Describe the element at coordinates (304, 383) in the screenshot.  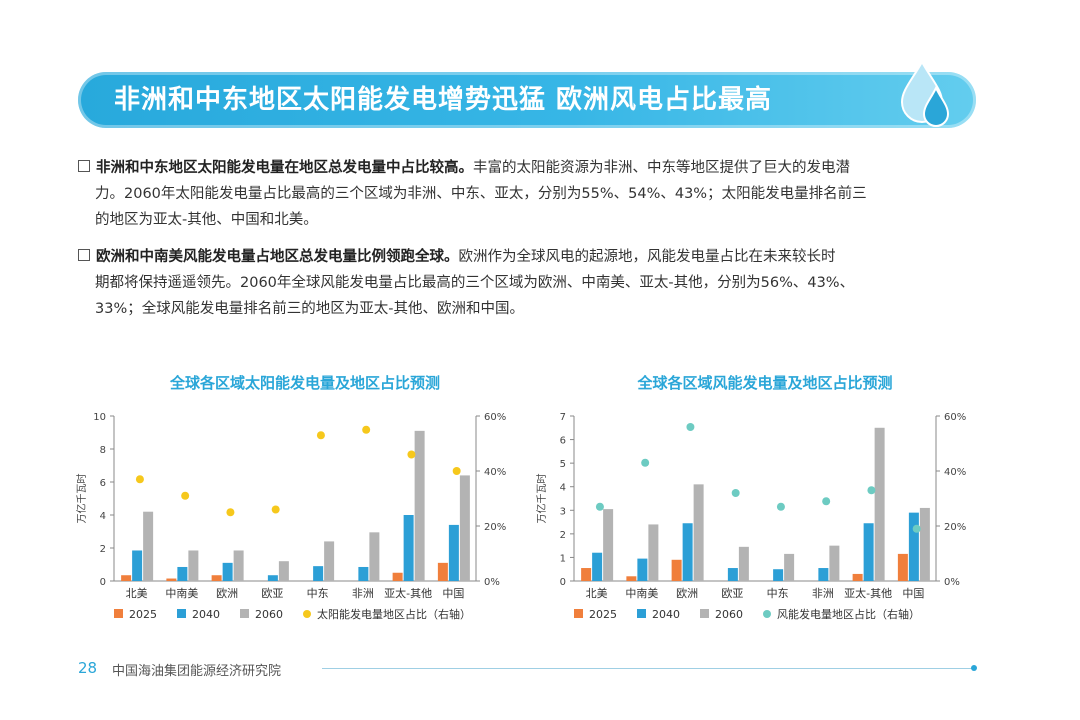
I see `solar-chart-title: 全球各区域太阳能发电量及地区占比预测` at that location.